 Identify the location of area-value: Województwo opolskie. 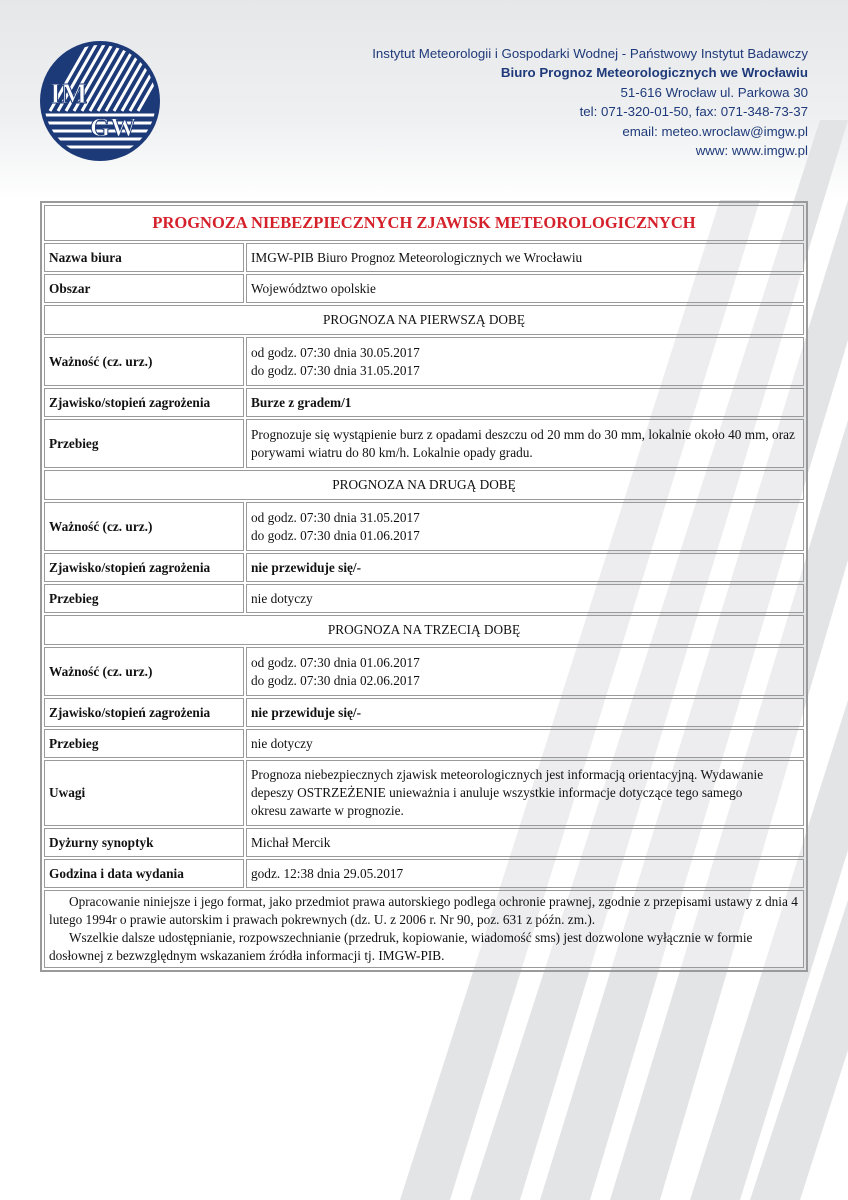
(525, 288).